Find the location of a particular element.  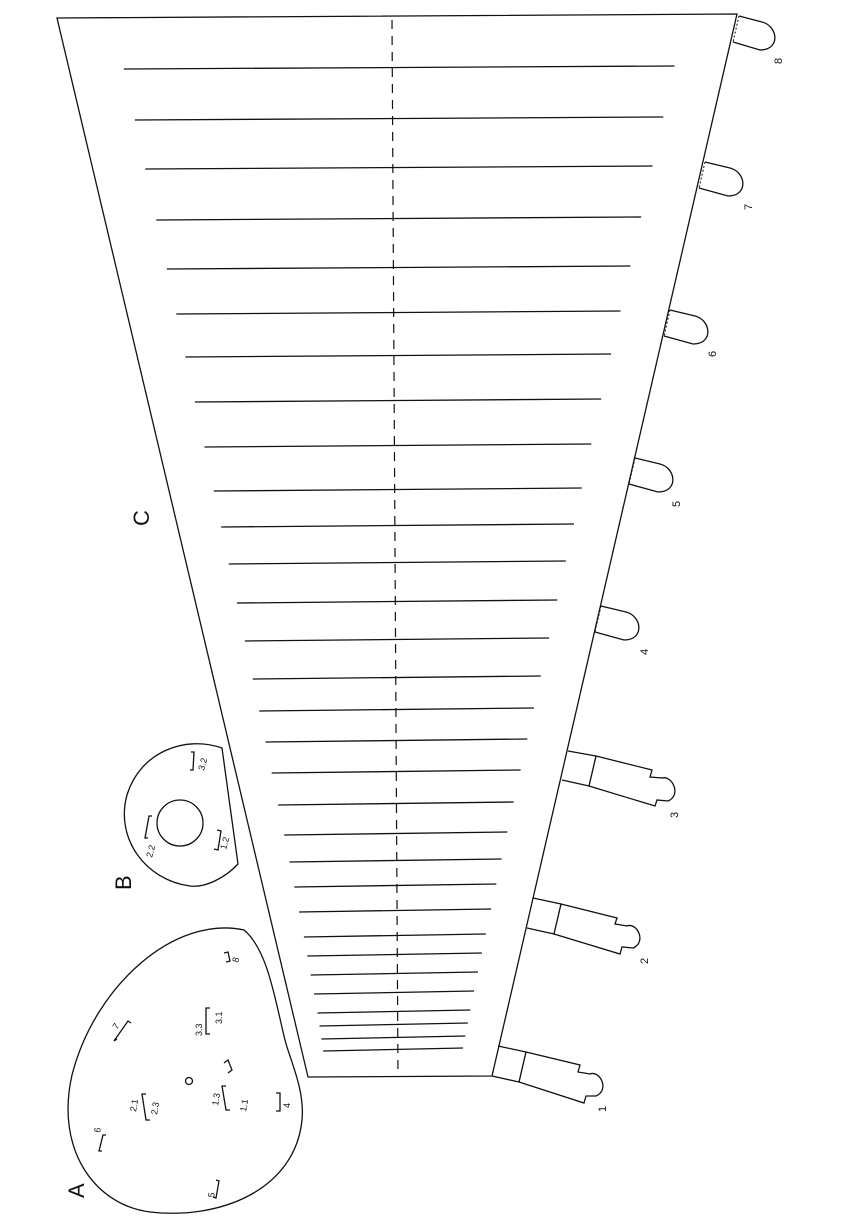

label-c: C is located at coordinates (141, 518).